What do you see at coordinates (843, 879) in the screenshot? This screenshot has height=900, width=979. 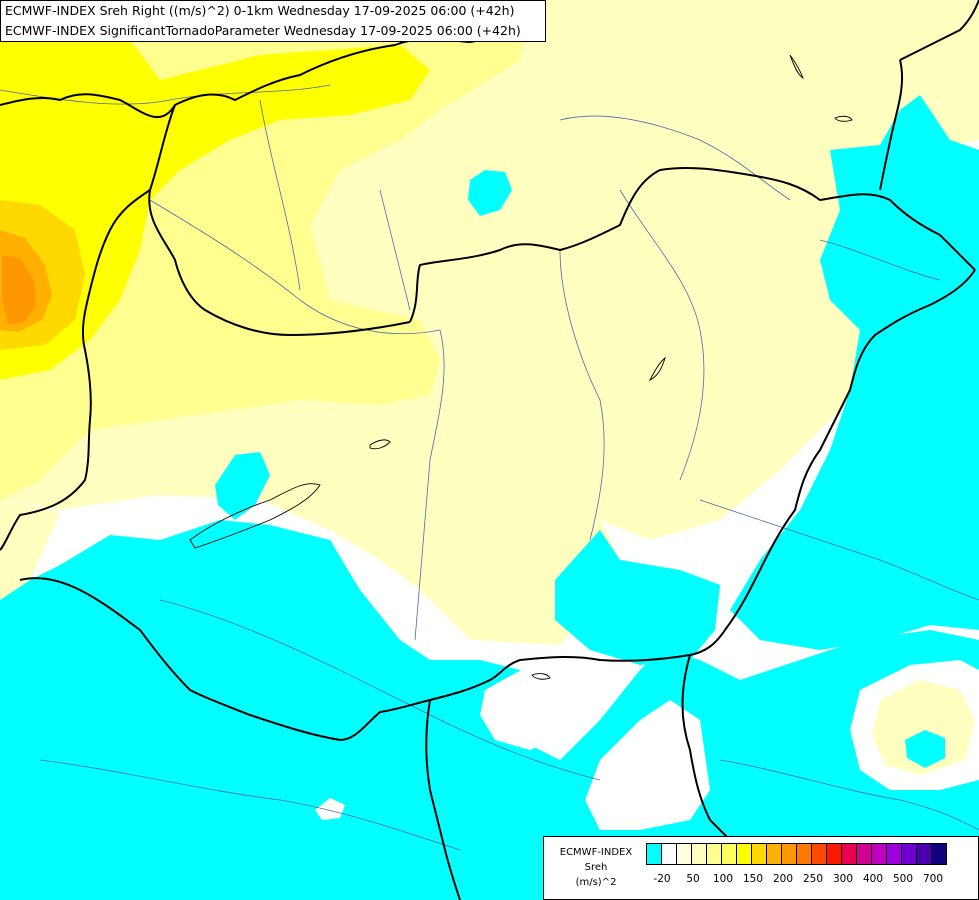 I see `legend-tick-label: 300` at bounding box center [843, 879].